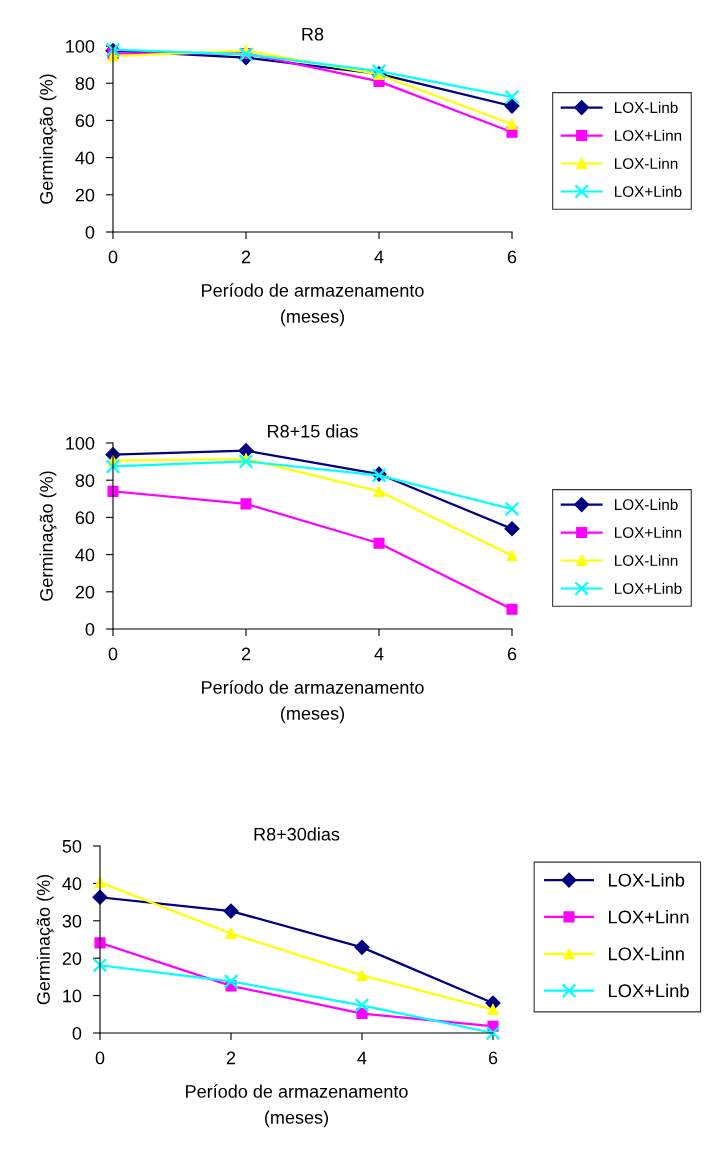 This screenshot has width=708, height=1164. What do you see at coordinates (297, 834) in the screenshot?
I see `chart-title: R8+30dias` at bounding box center [297, 834].